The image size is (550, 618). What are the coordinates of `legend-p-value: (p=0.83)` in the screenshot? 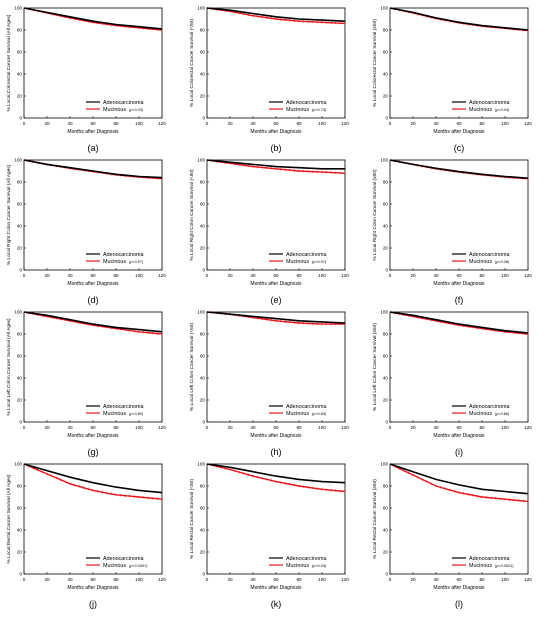 It's located at (319, 414).